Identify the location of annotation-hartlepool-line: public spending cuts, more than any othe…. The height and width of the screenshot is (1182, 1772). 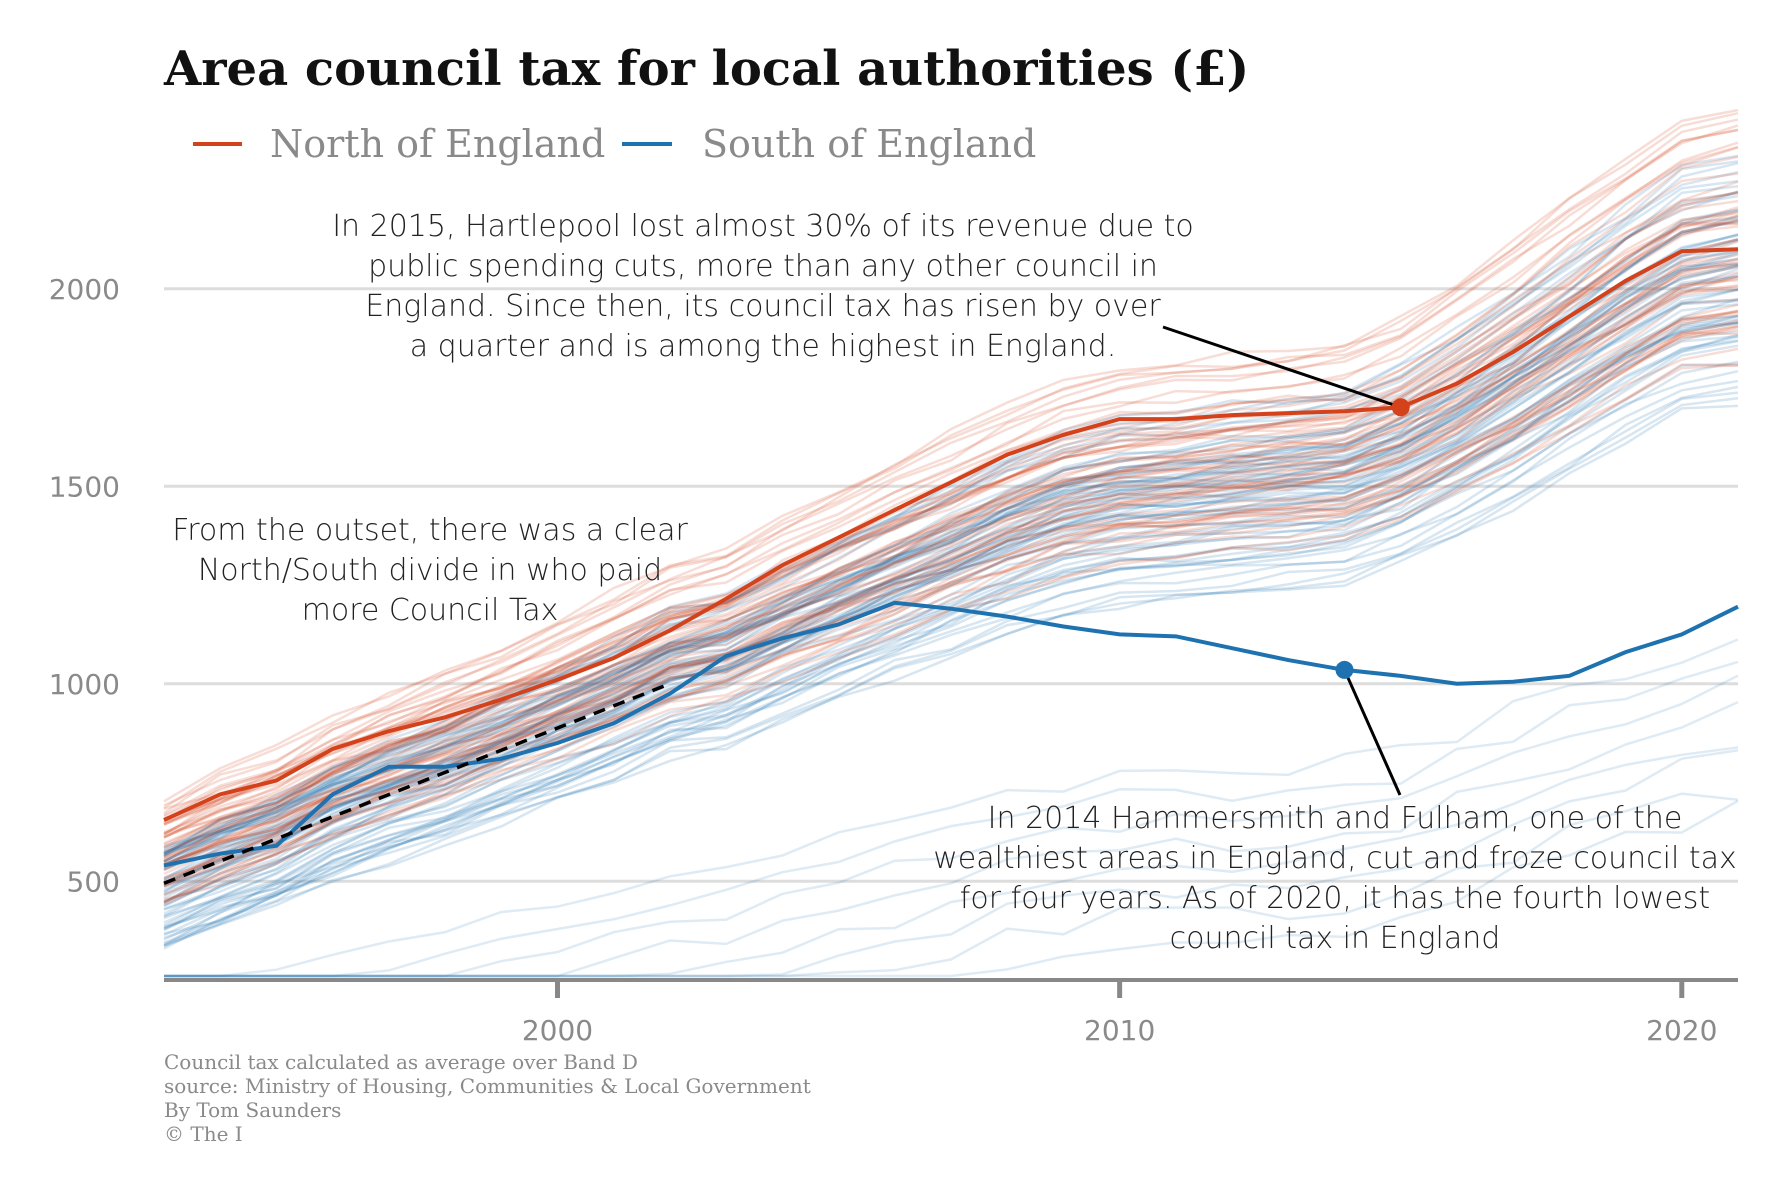
(763, 266).